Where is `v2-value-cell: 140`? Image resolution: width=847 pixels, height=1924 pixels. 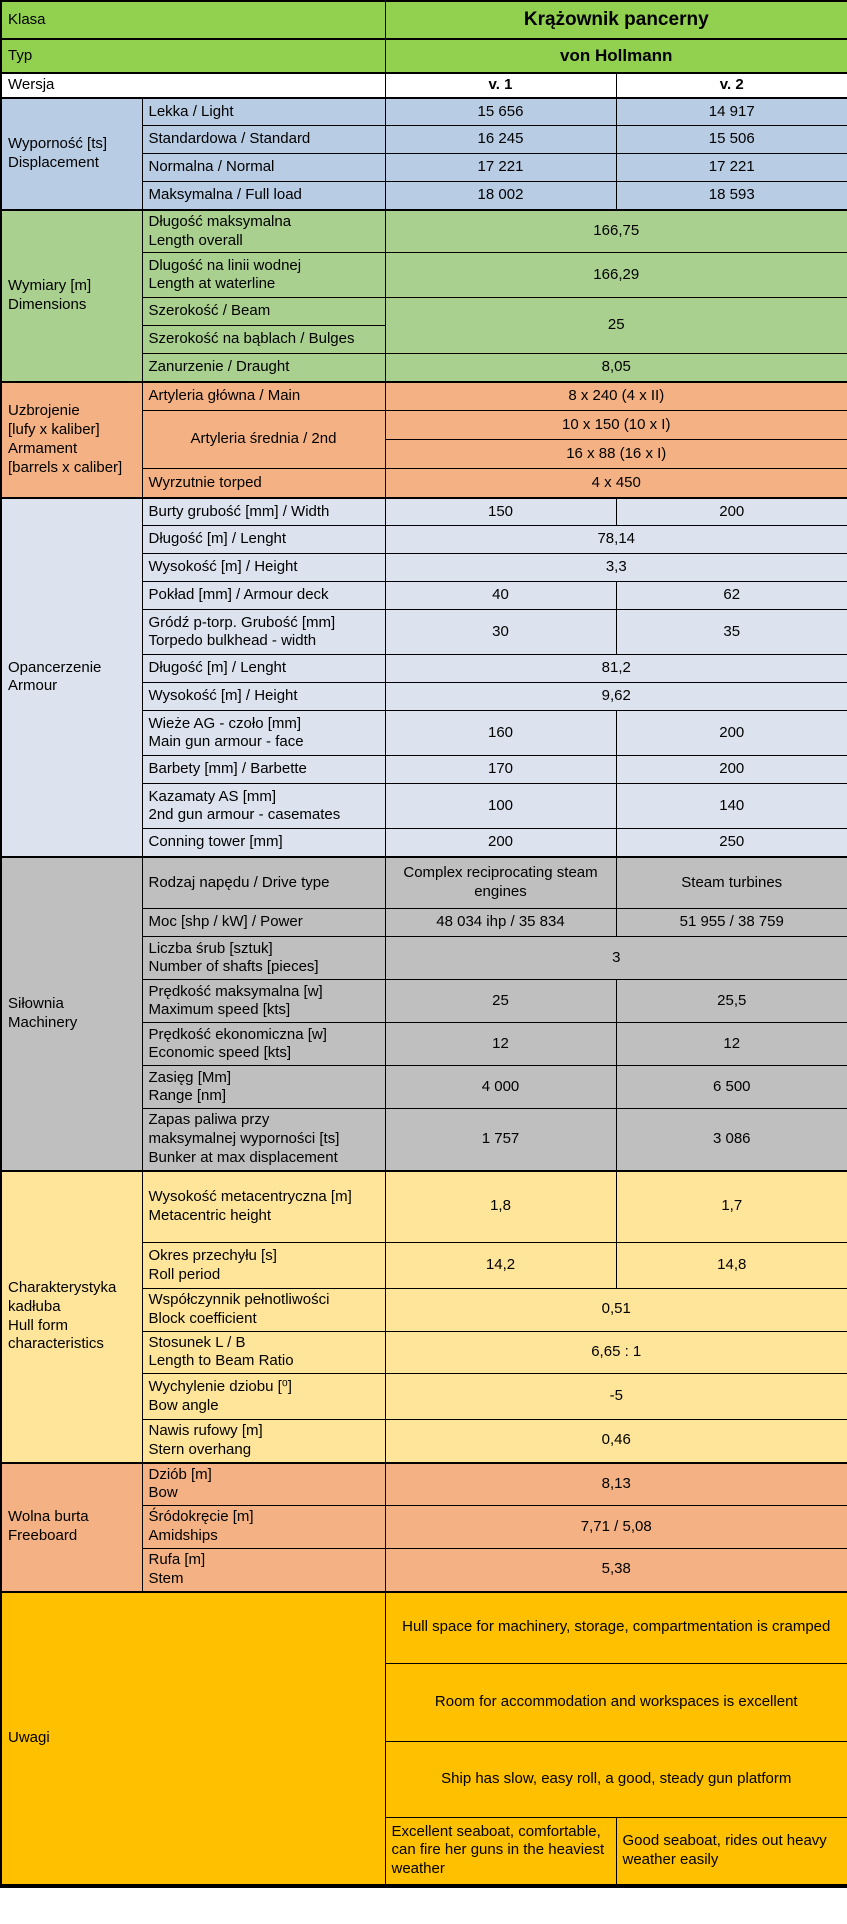
v2-value-cell: 140 is located at coordinates (731, 806).